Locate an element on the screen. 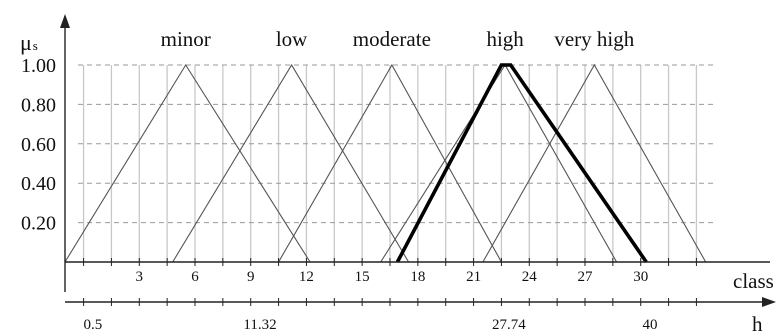 The width and height of the screenshot is (779, 334). y-tick-label-0: 1.00 is located at coordinates (38, 66).